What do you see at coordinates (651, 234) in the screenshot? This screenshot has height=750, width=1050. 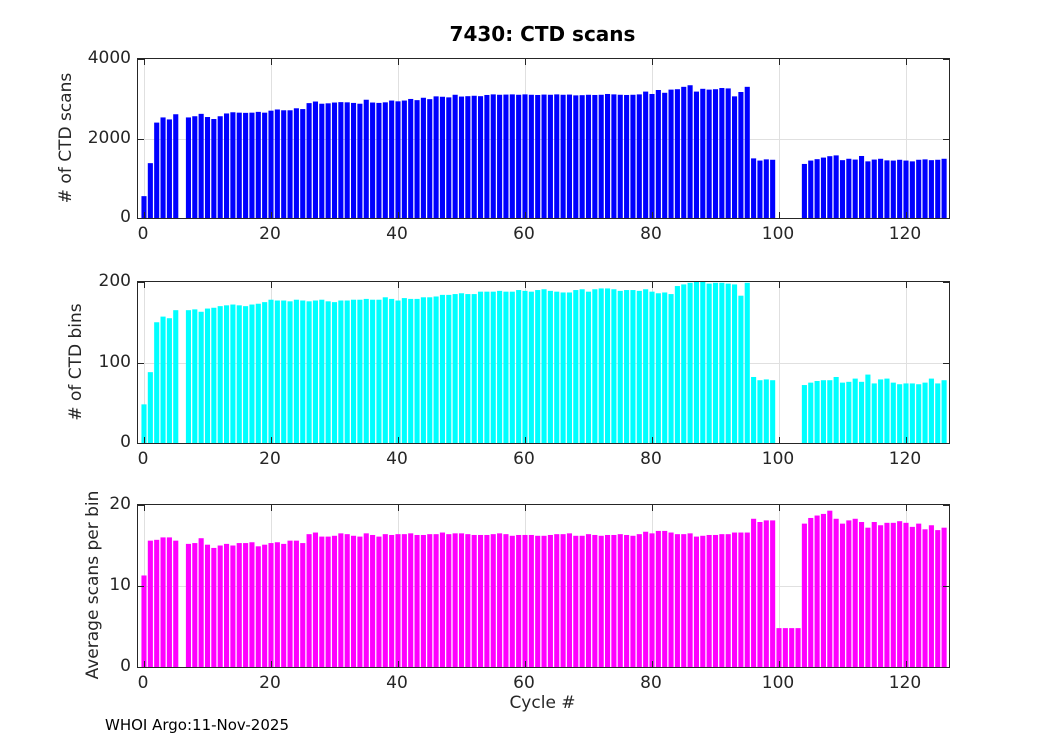 I see `x-tick-label: 80` at bounding box center [651, 234].